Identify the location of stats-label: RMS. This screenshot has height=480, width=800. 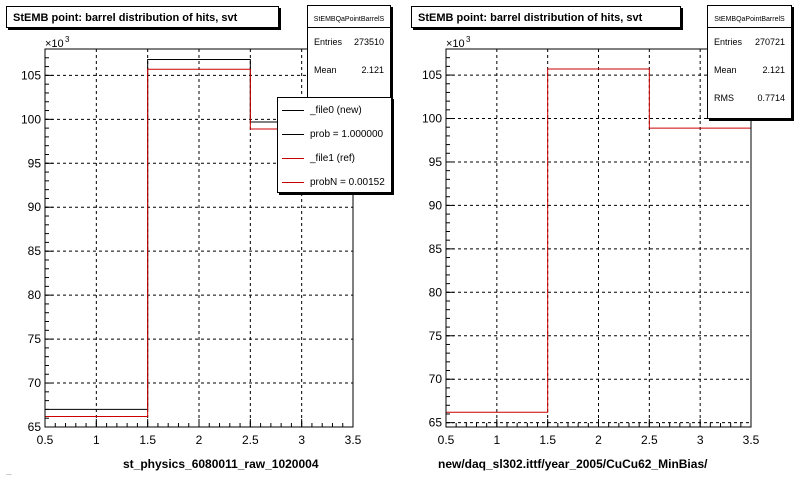
(724, 98).